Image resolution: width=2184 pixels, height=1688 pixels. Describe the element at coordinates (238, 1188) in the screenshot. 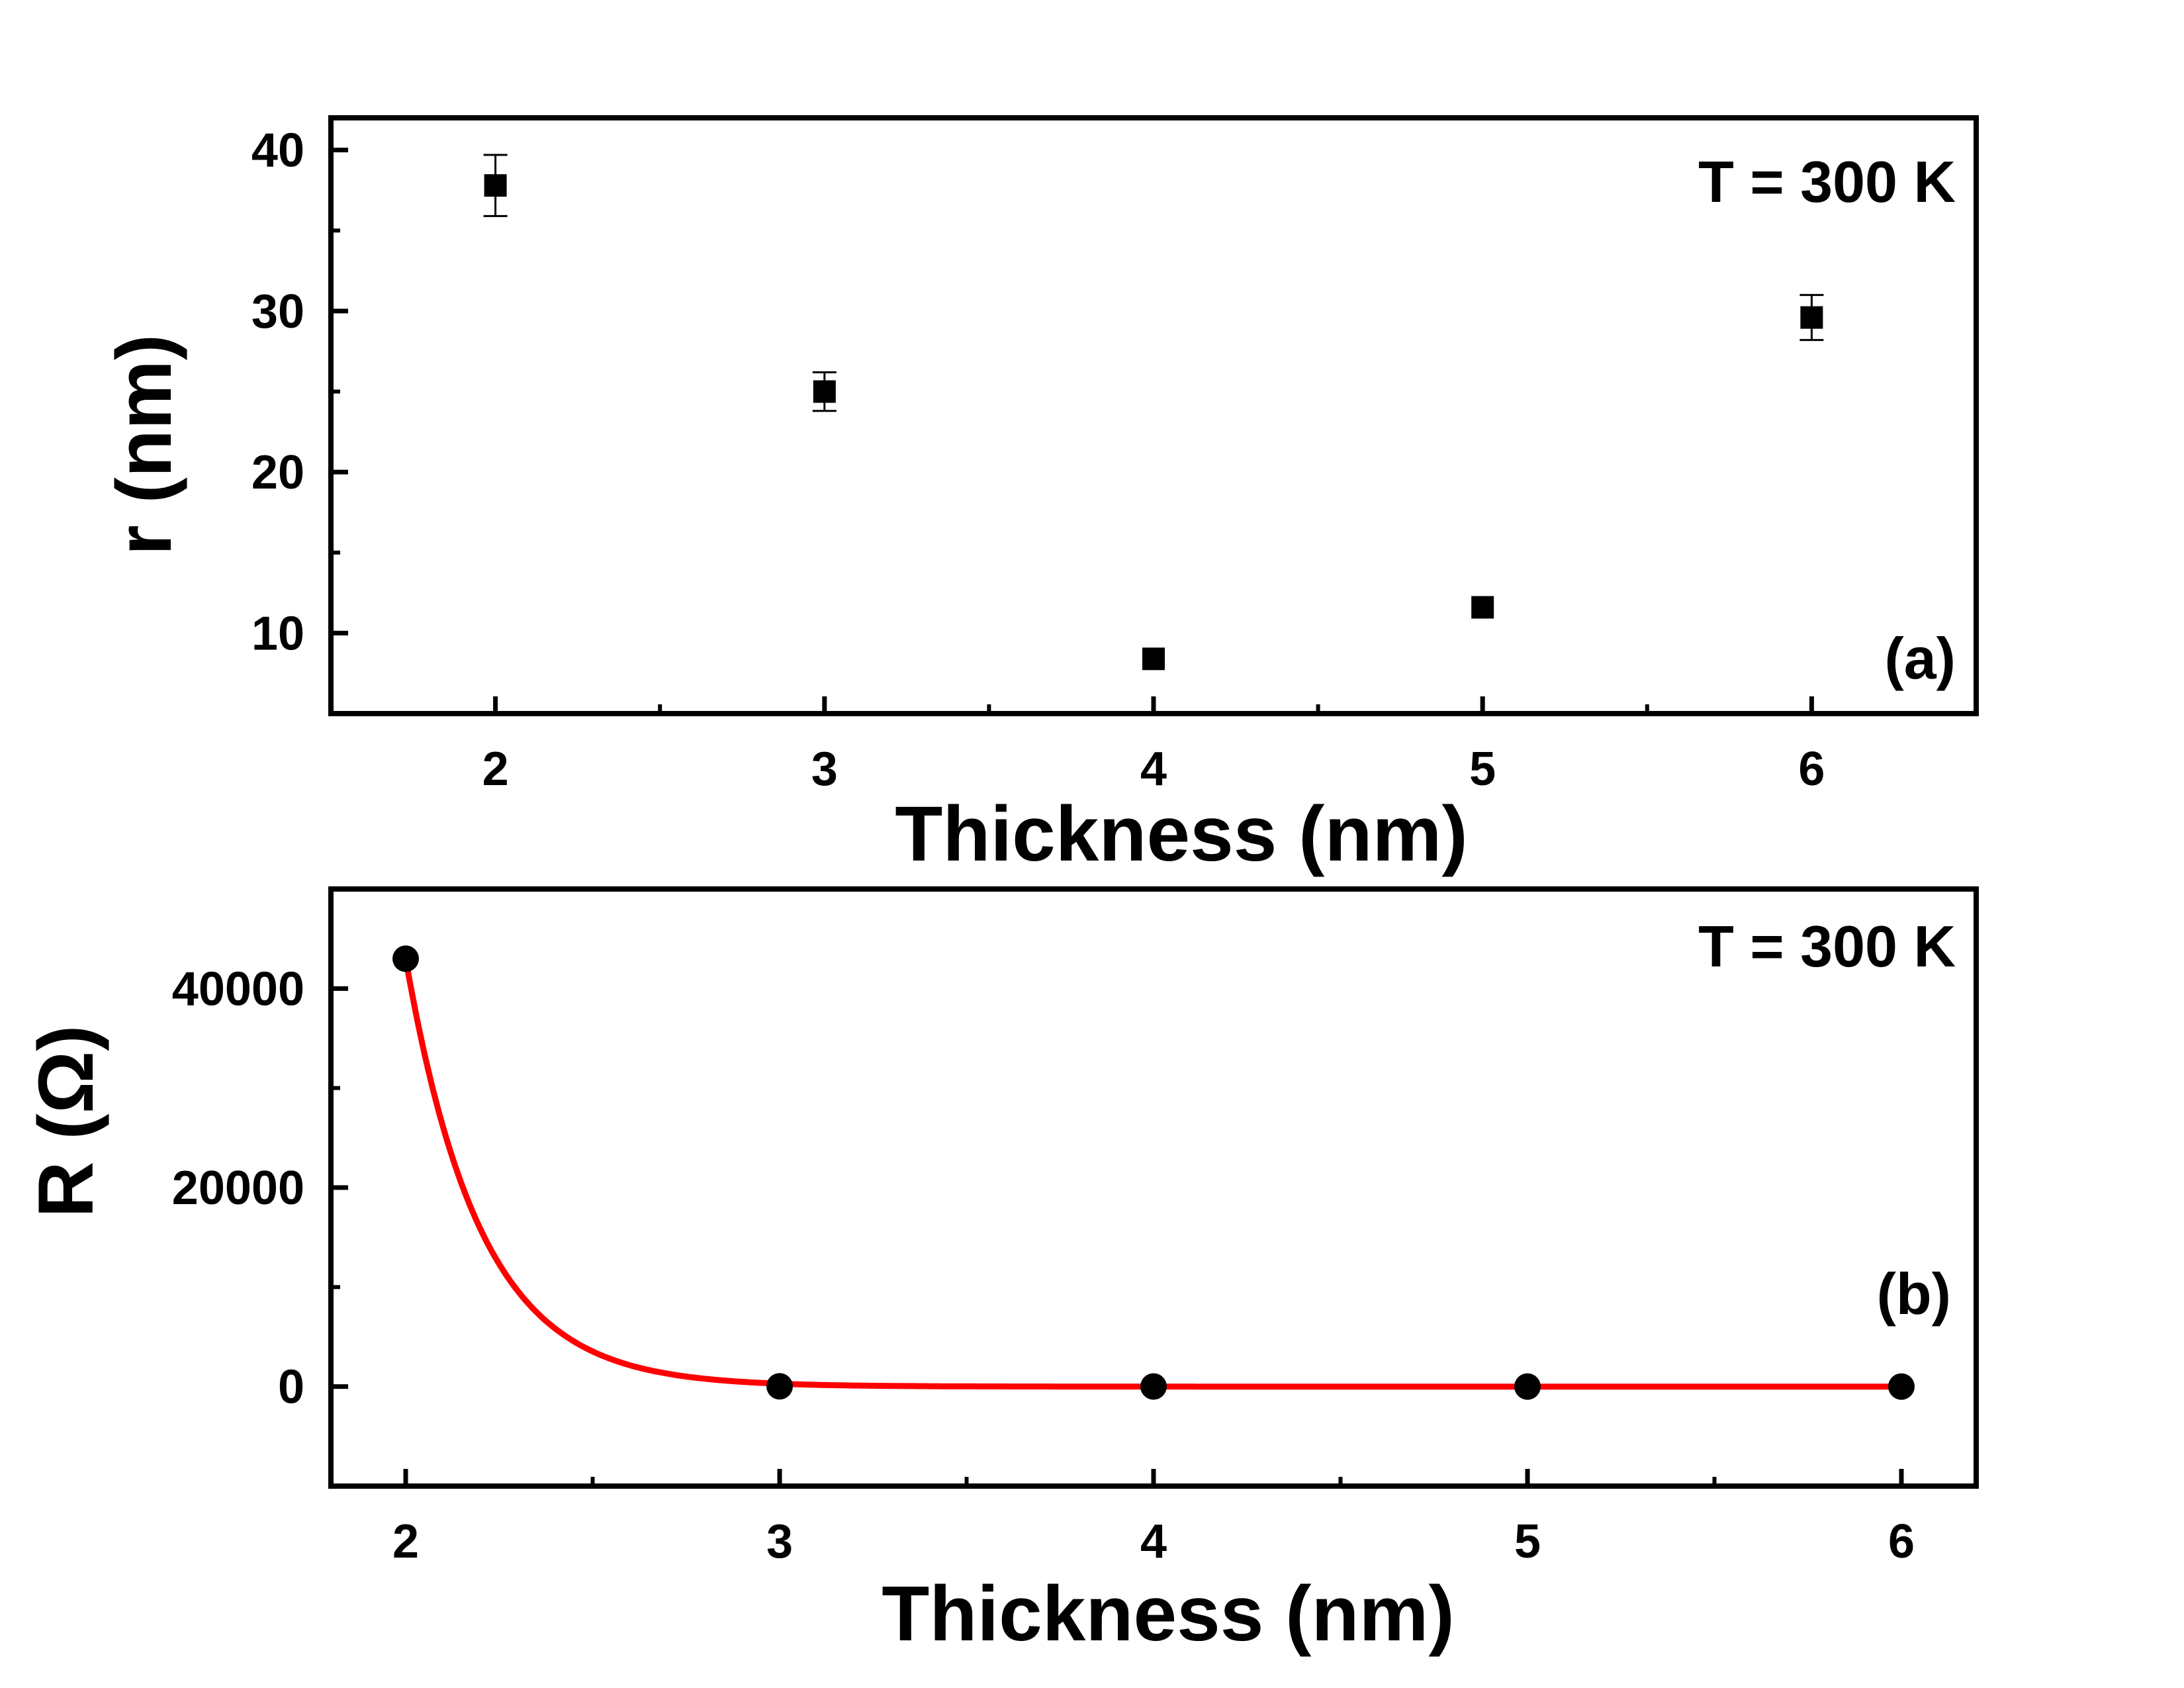

I see `y-tick-label: 20000` at that location.